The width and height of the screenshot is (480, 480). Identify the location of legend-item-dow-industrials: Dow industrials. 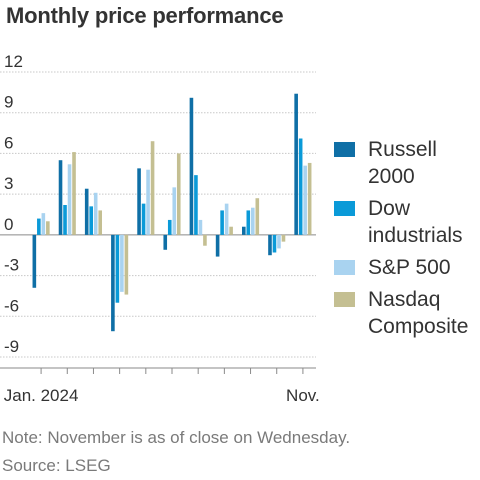
(407, 222).